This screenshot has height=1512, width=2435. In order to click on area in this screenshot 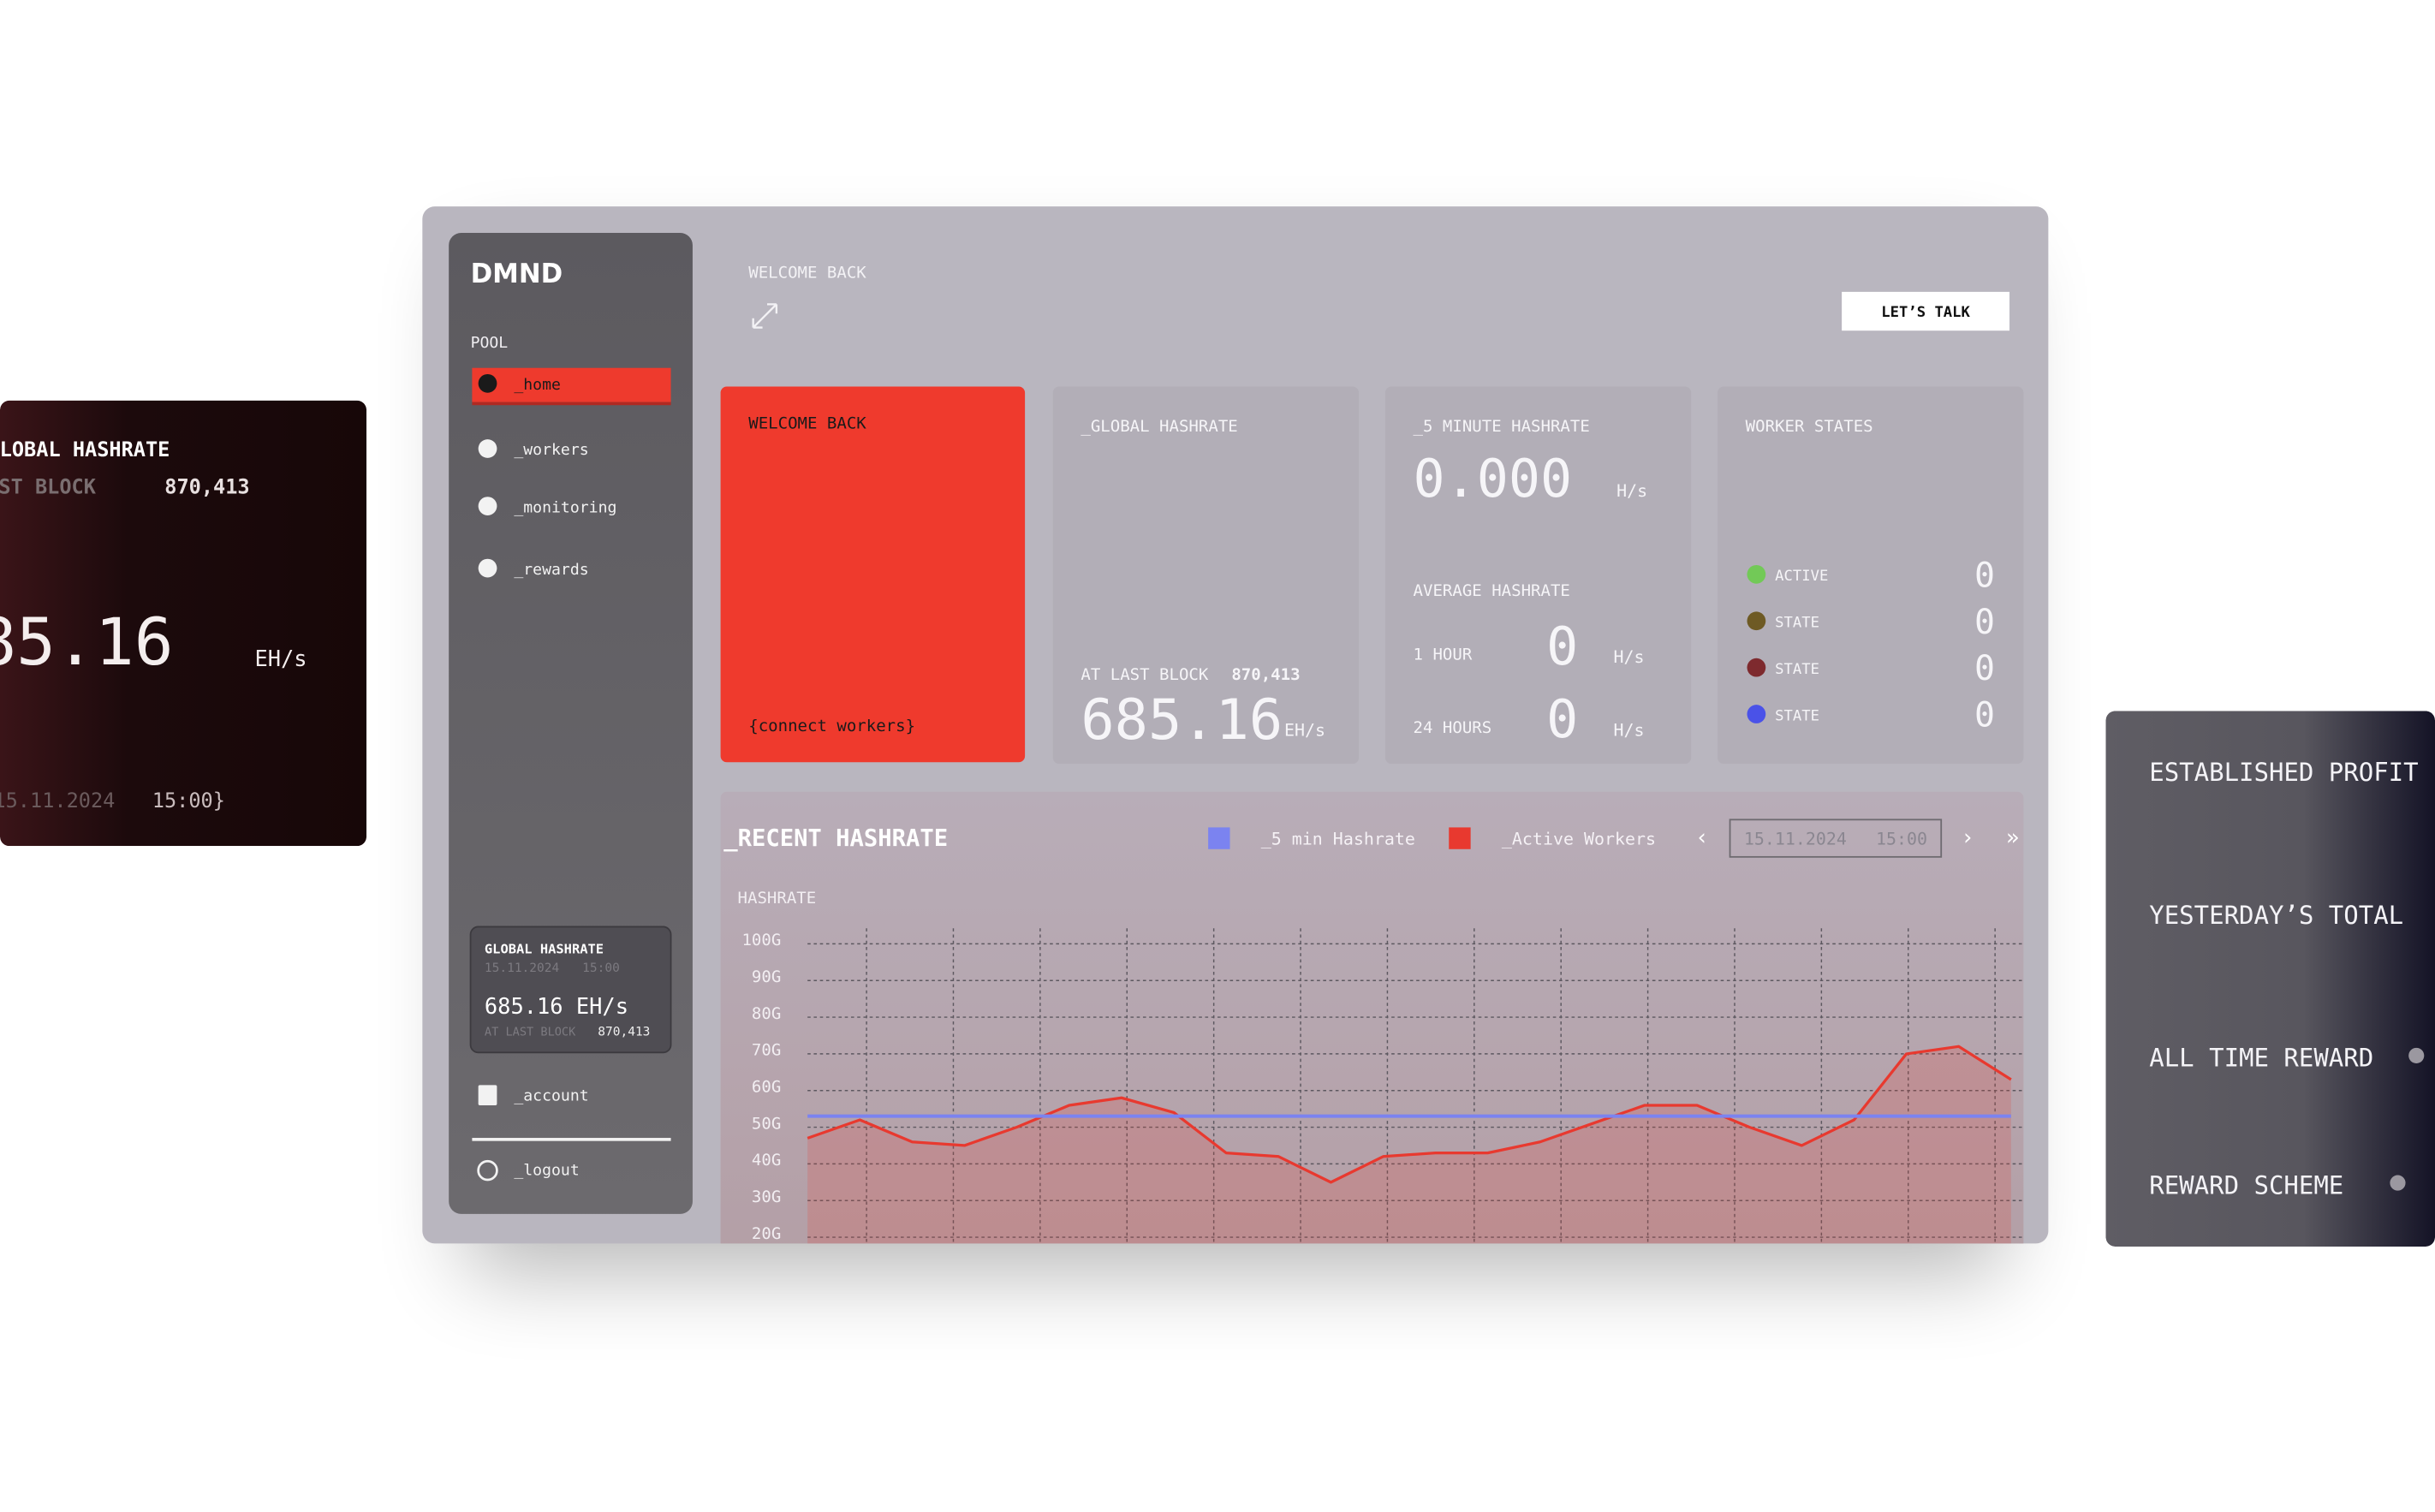, I will do `click(1409, 1145)`.